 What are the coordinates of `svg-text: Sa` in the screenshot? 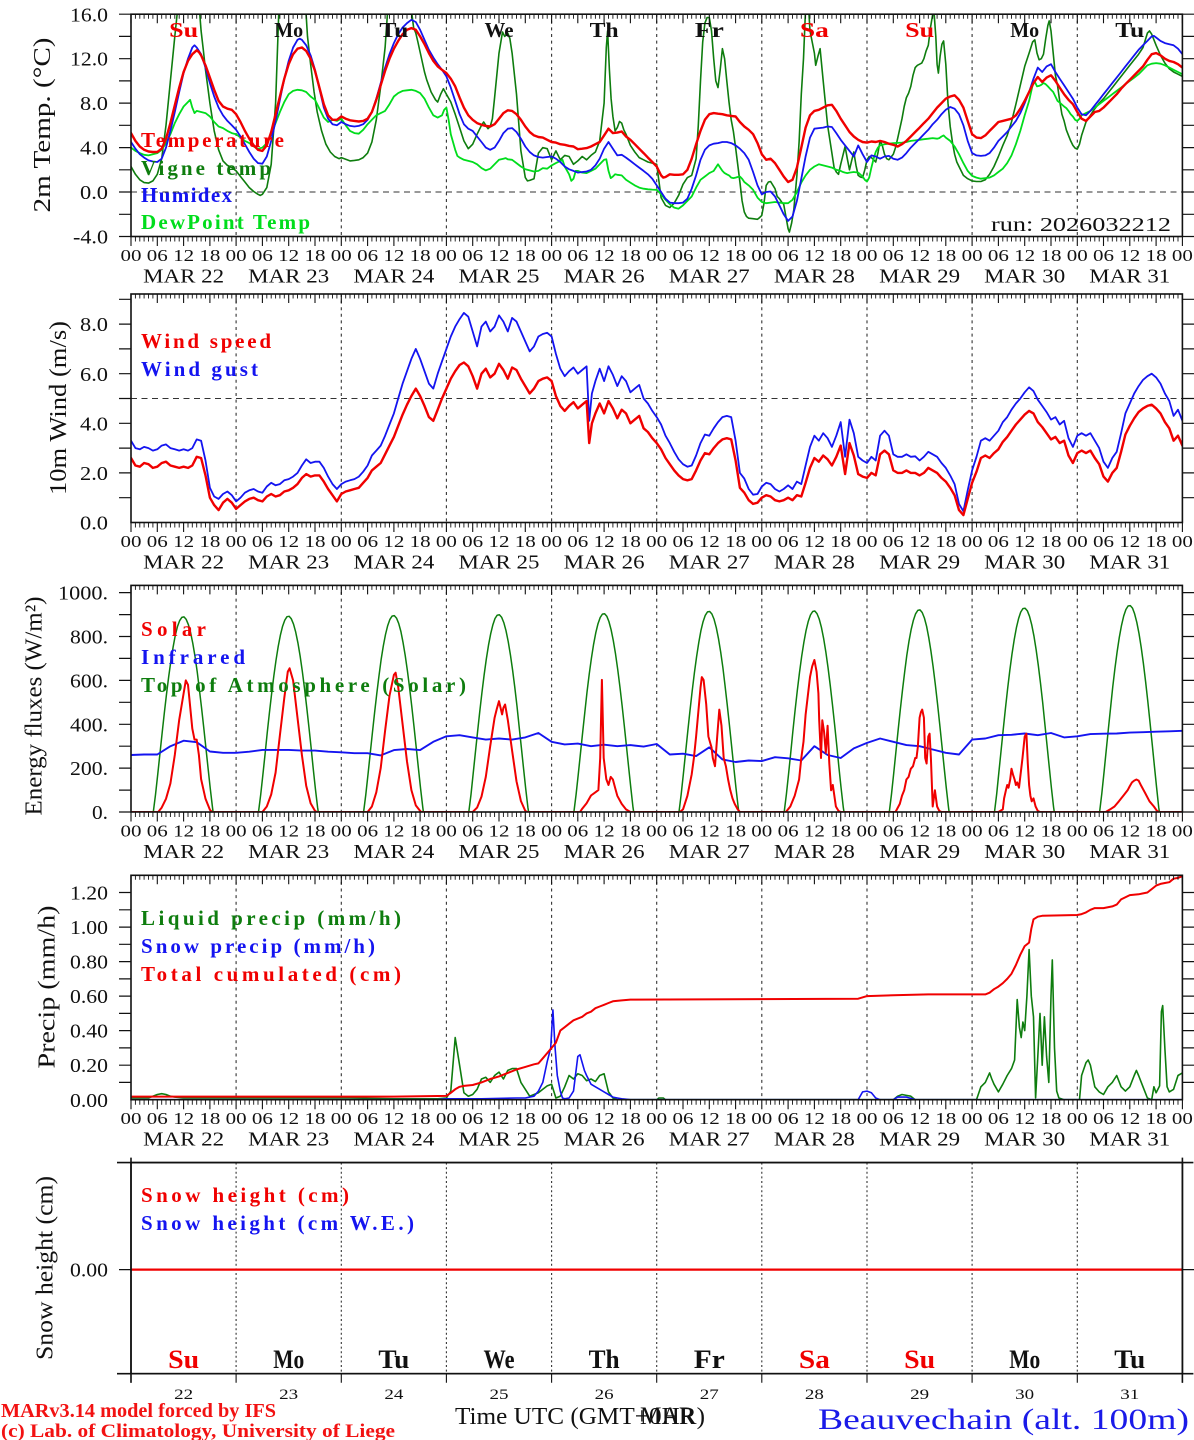 It's located at (815, 30).